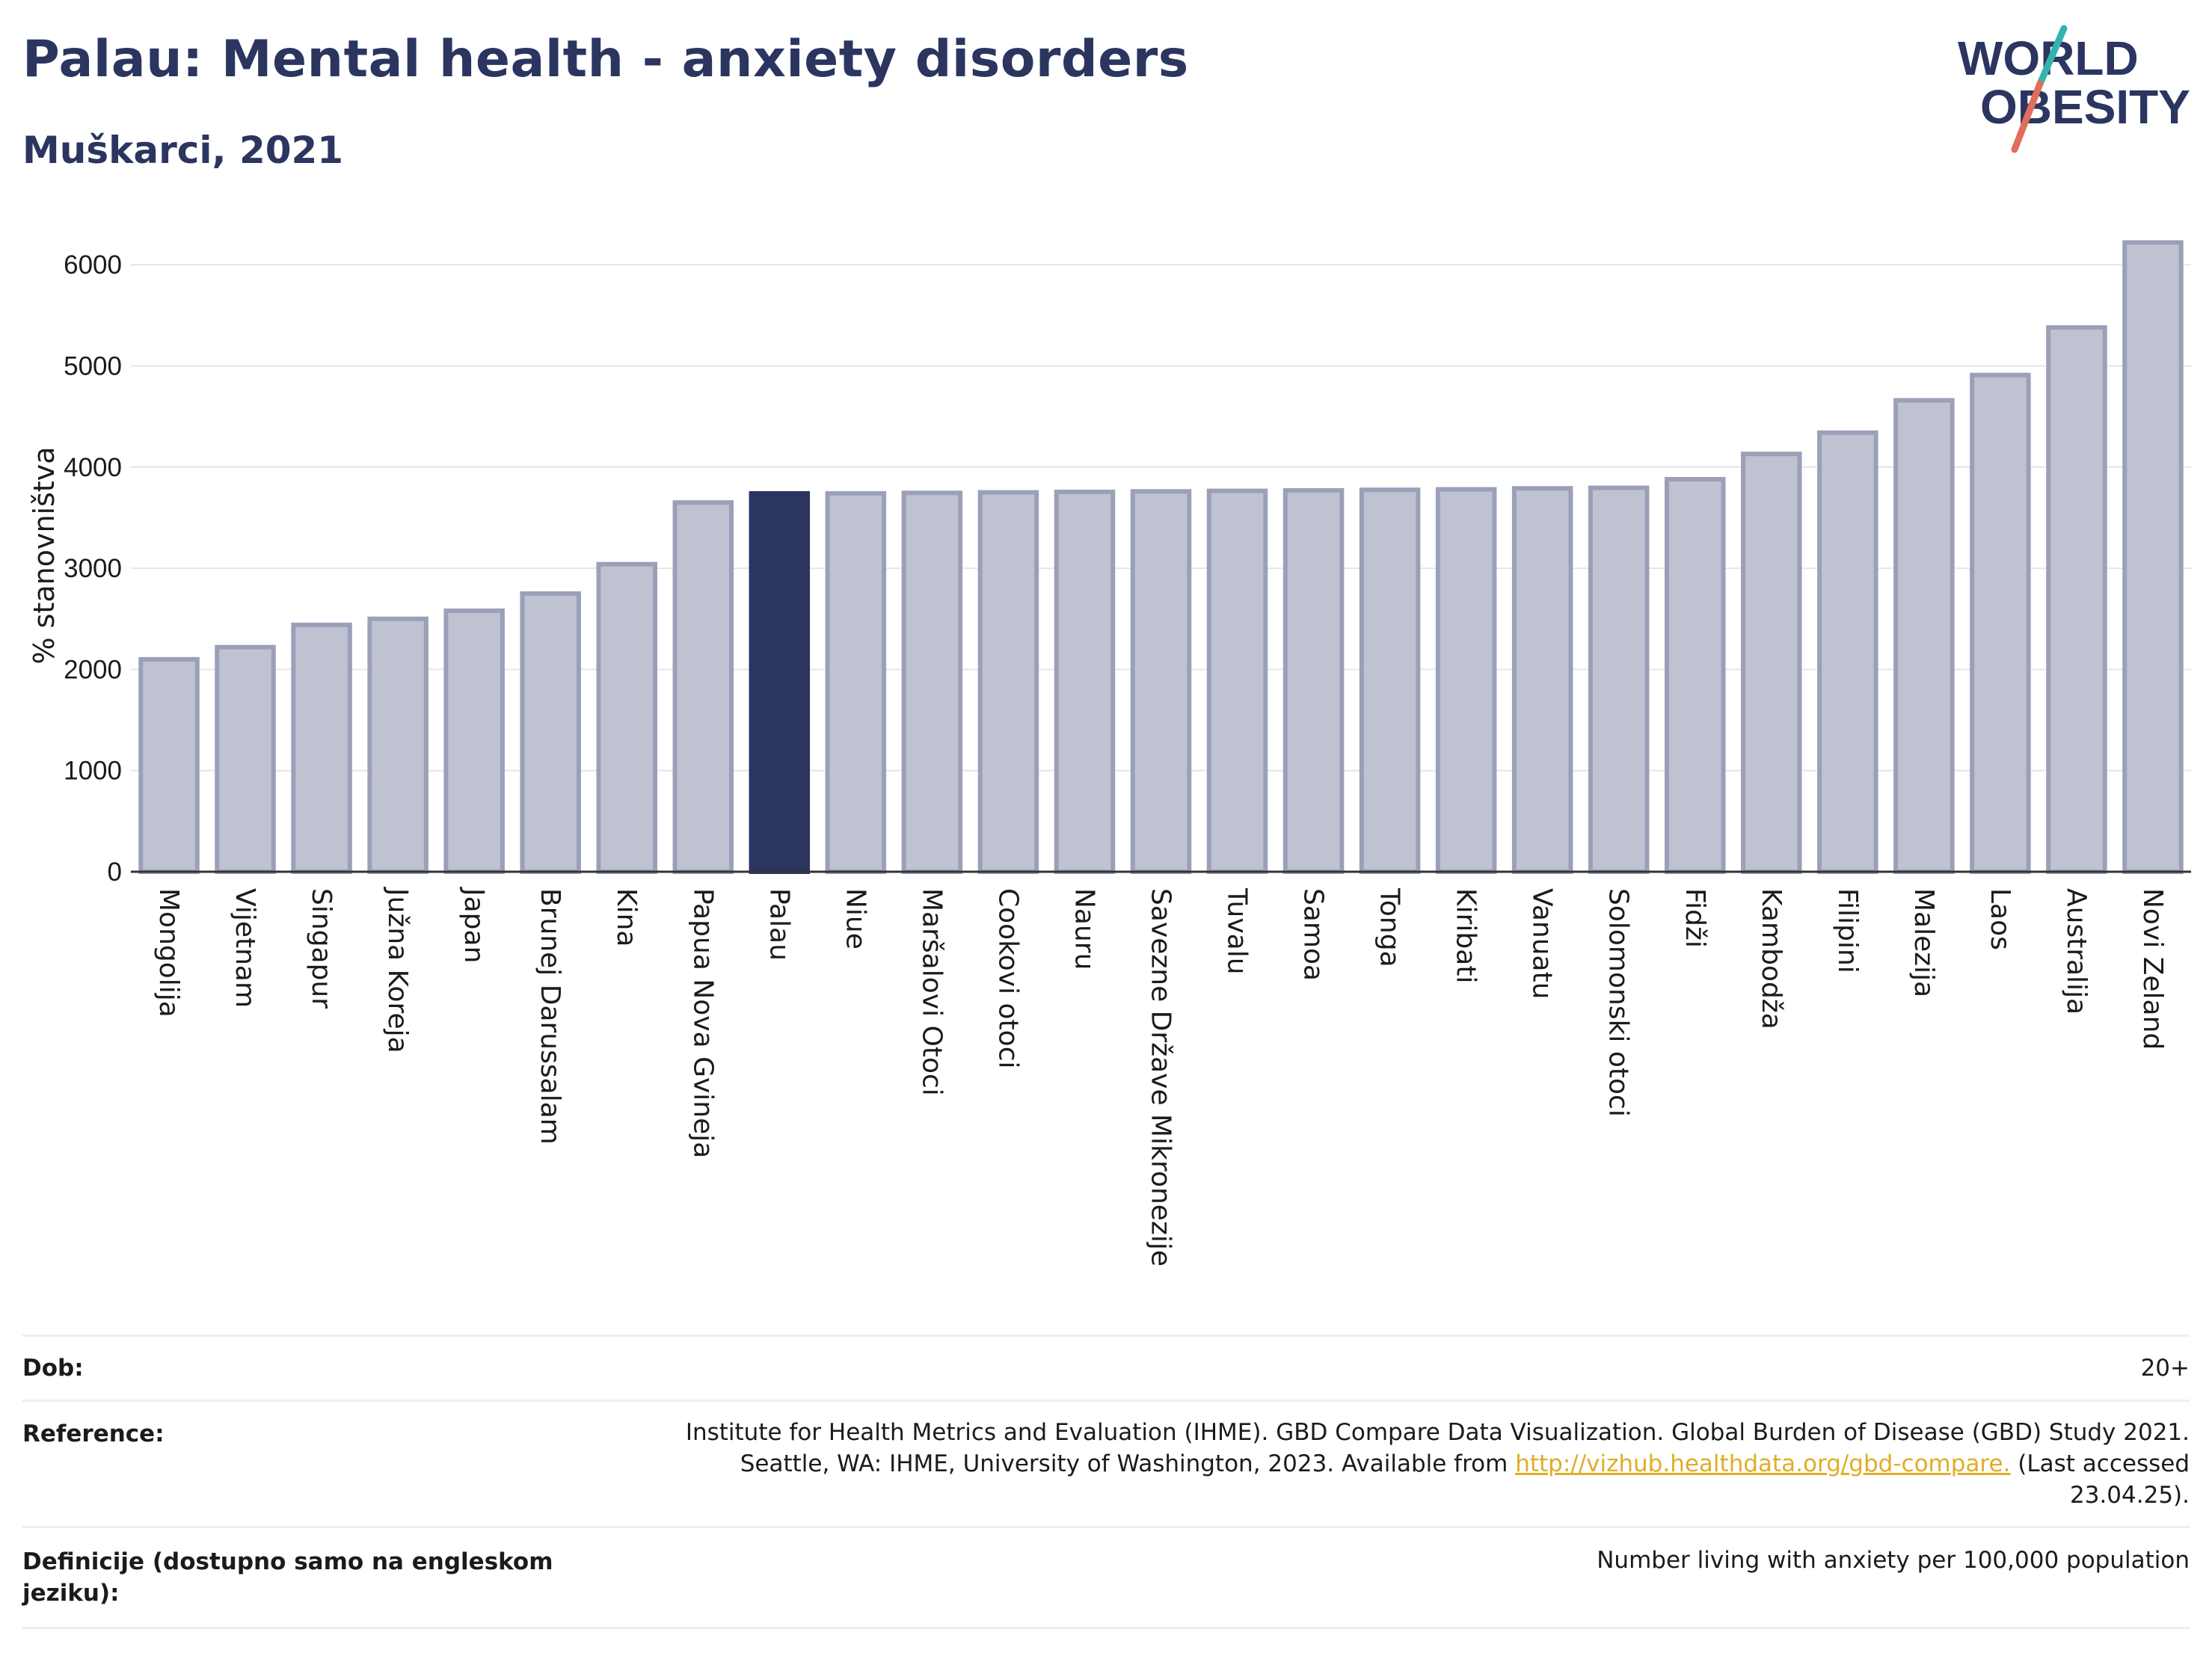 Image resolution: width=2212 pixels, height=1656 pixels. What do you see at coordinates (1771, 958) in the screenshot?
I see `x-tick-label: Kambodža` at bounding box center [1771, 958].